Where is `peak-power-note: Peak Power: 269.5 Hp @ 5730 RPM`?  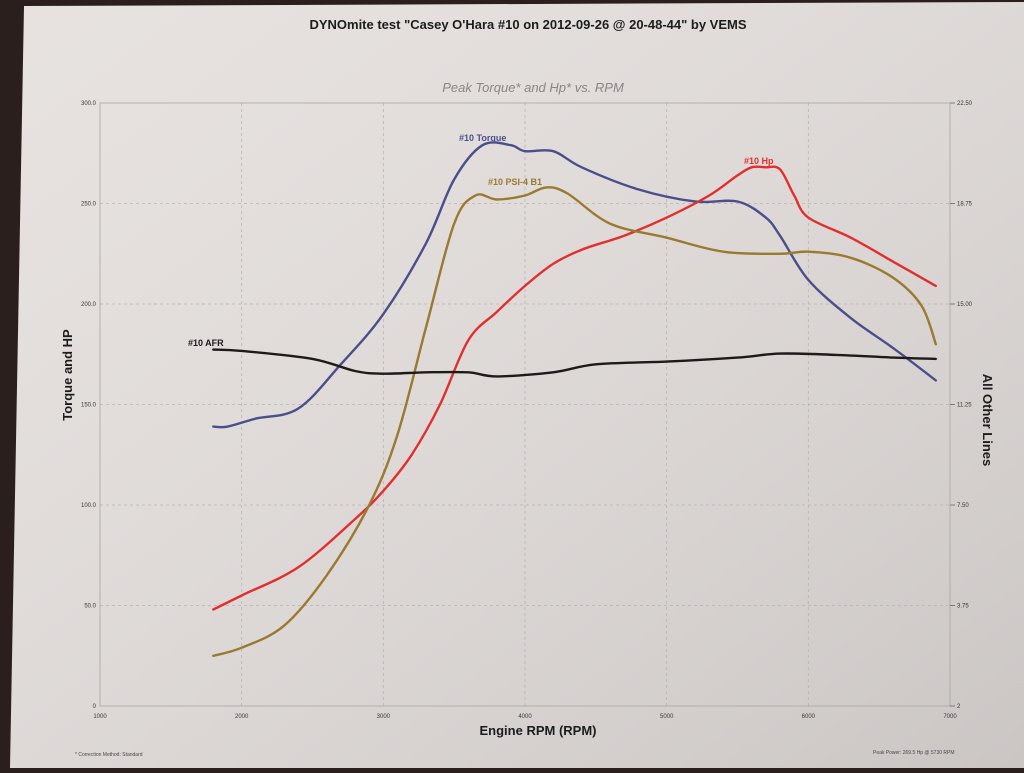
peak-power-note: Peak Power: 269.5 Hp @ 5730 RPM is located at coordinates (914, 753).